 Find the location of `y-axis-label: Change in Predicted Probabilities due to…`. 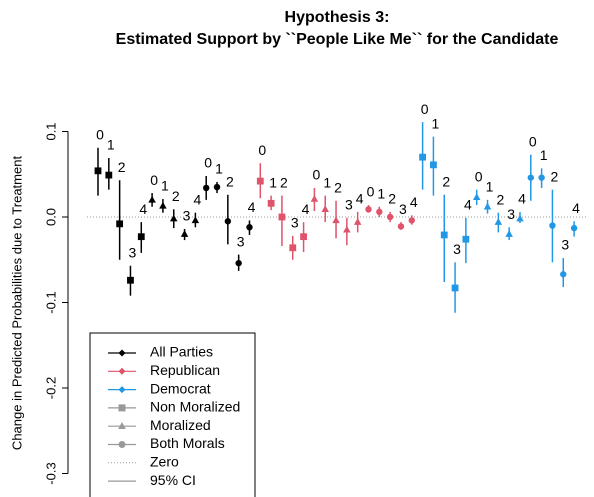

y-axis-label: Change in Predicted Probabilities due to… is located at coordinates (16, 303).